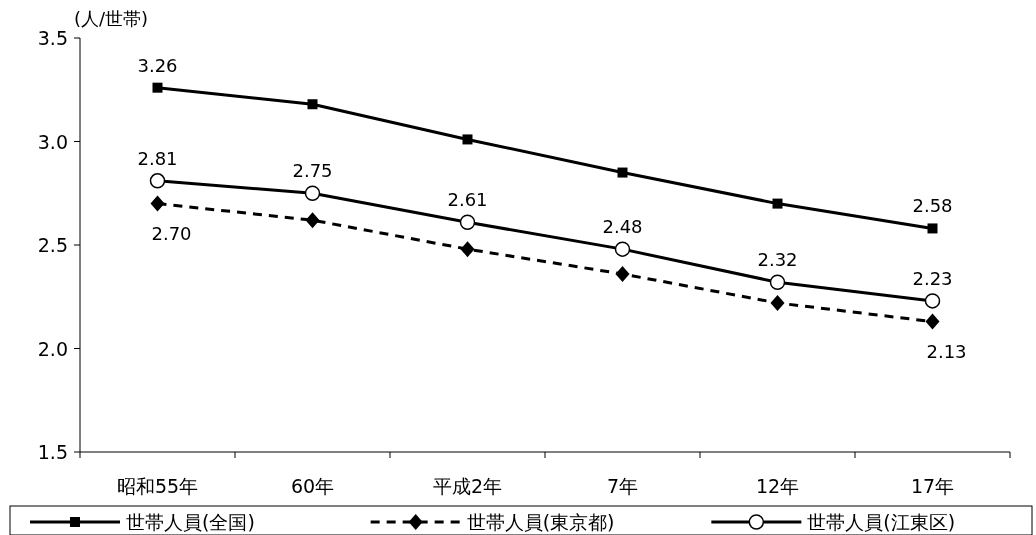  Describe the element at coordinates (932, 486) in the screenshot. I see `x-tick-label: 17年` at that location.